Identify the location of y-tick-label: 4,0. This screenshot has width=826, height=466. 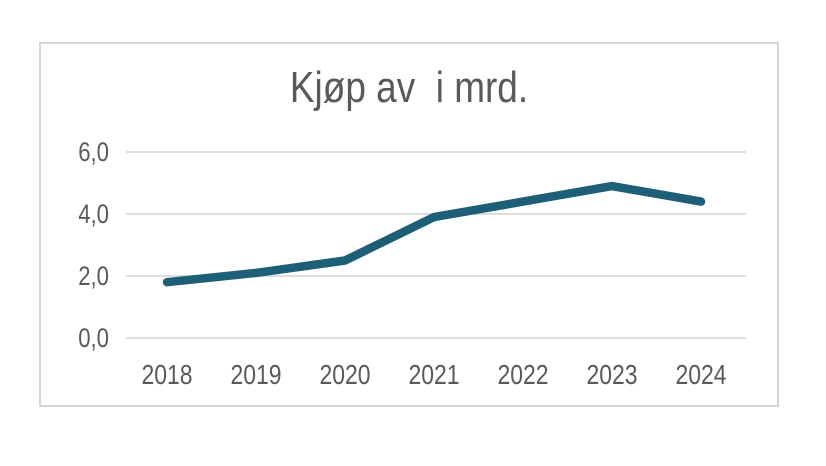
(93, 214).